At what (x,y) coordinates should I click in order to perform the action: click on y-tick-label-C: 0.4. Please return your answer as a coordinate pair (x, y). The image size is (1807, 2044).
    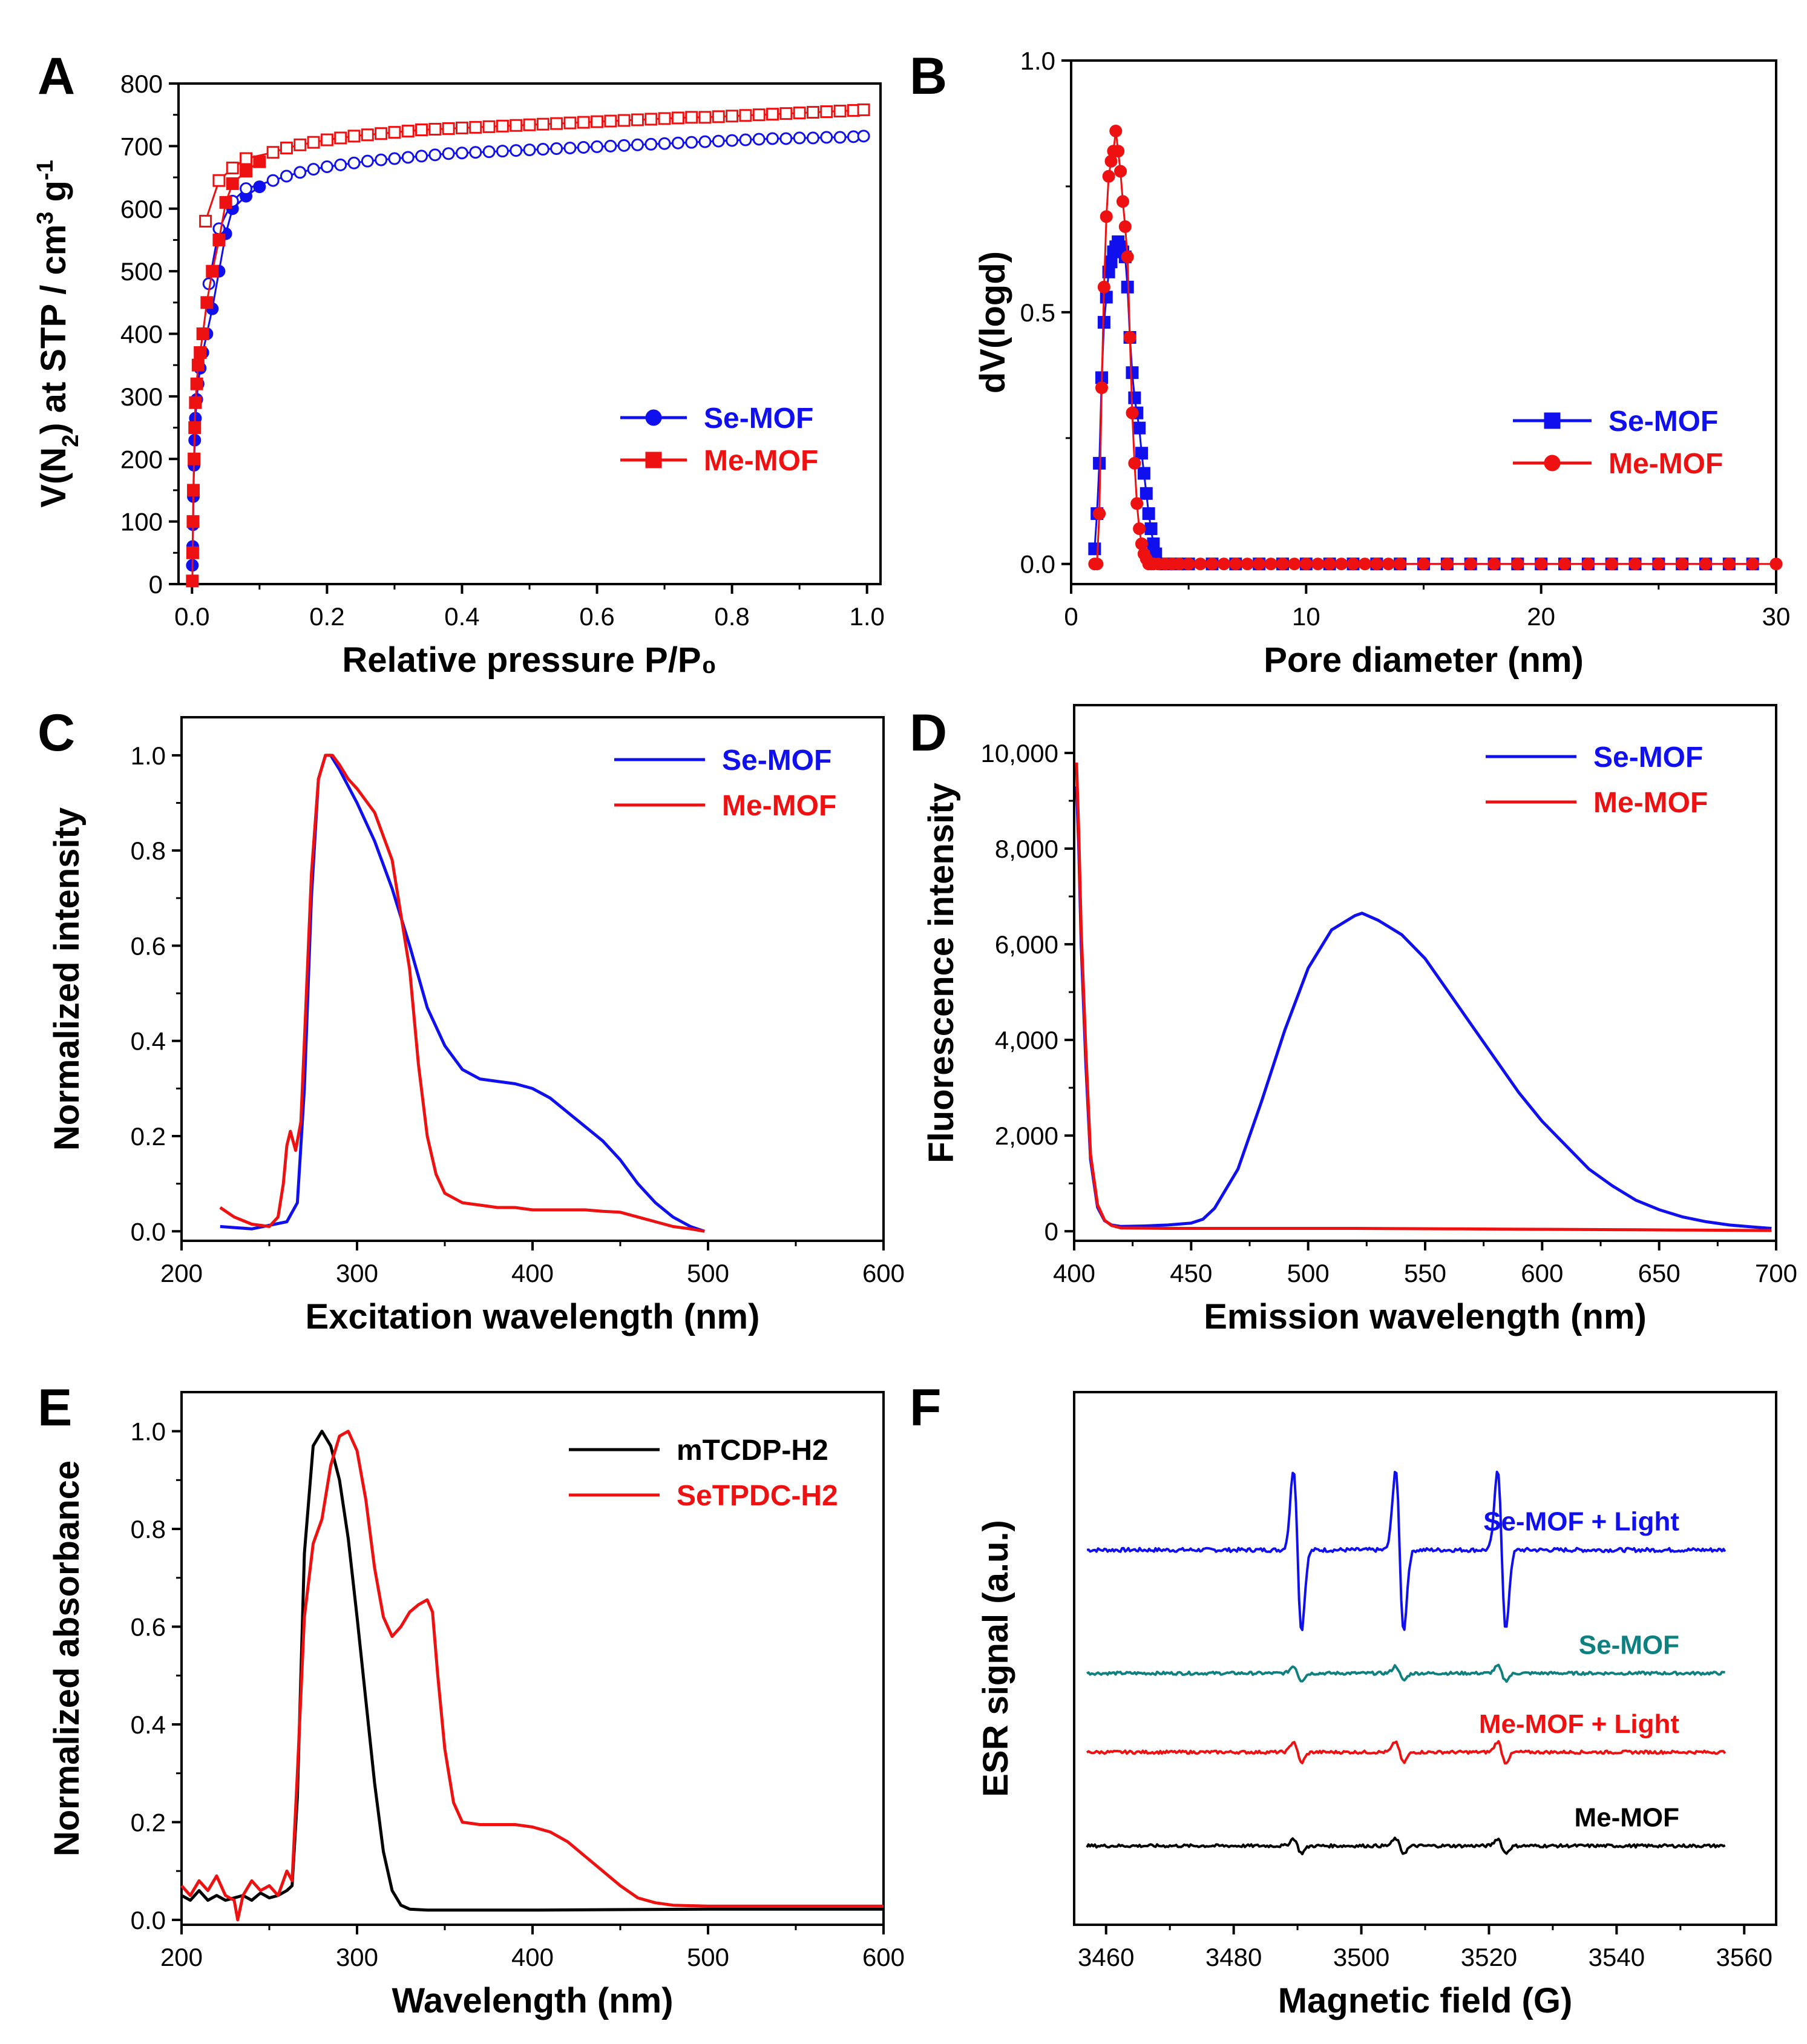
    Looking at the image, I should click on (148, 1041).